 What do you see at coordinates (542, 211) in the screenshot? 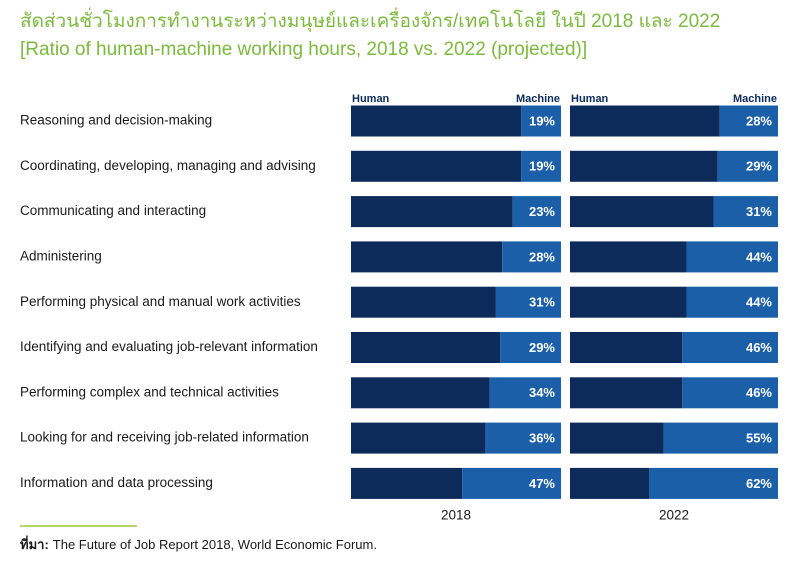
I see `value-label: 23%` at bounding box center [542, 211].